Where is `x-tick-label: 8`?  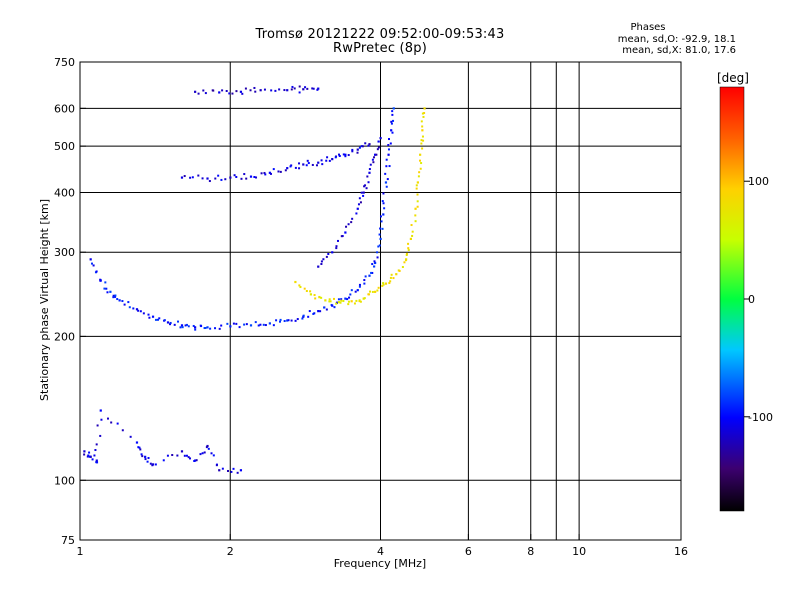
x-tick-label: 8 is located at coordinates (530, 551).